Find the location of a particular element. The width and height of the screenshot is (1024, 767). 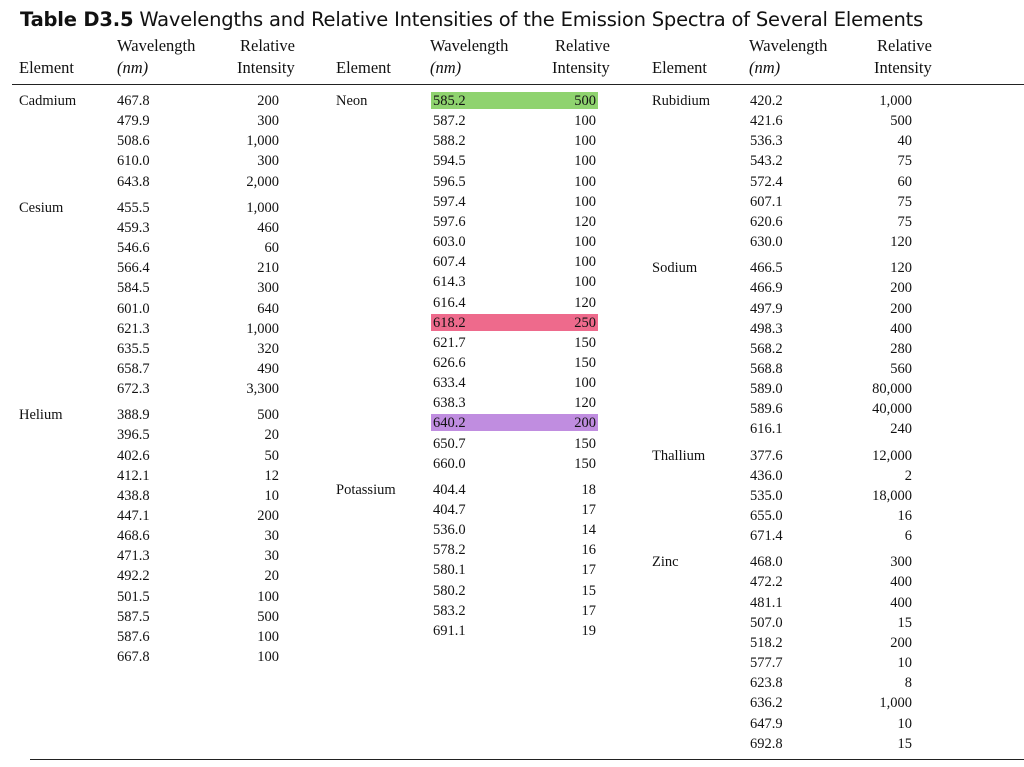

wavelength-cell: 508.6 is located at coordinates (133, 141).